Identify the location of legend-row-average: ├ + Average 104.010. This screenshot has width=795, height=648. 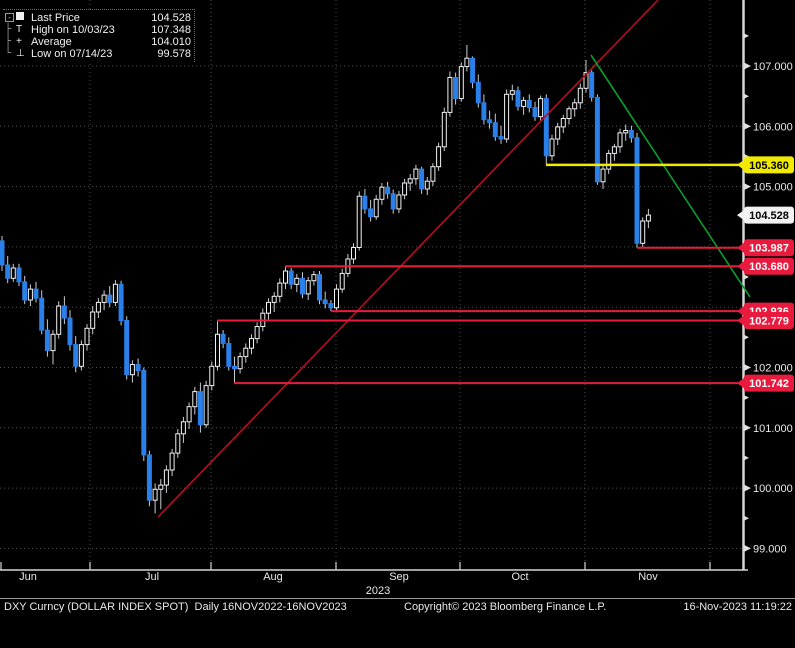
(98, 42).